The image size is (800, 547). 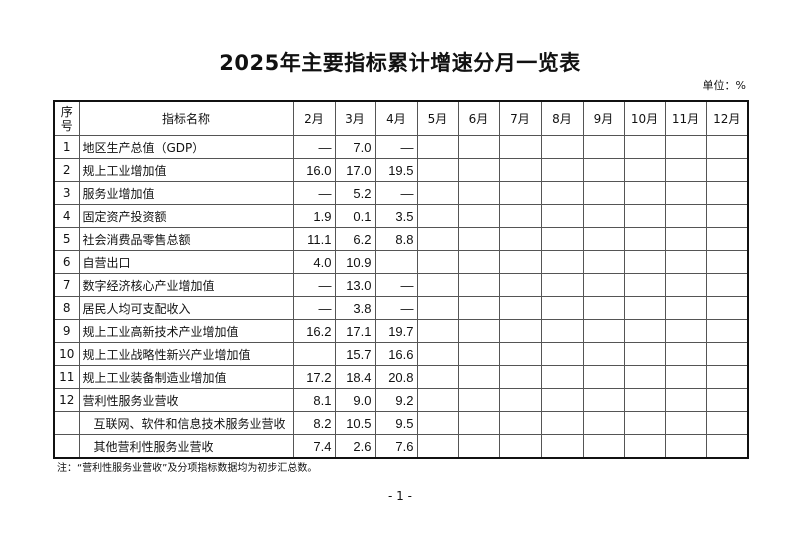 I want to click on indicator-name: 居民人均可支配收入, so click(x=186, y=308).